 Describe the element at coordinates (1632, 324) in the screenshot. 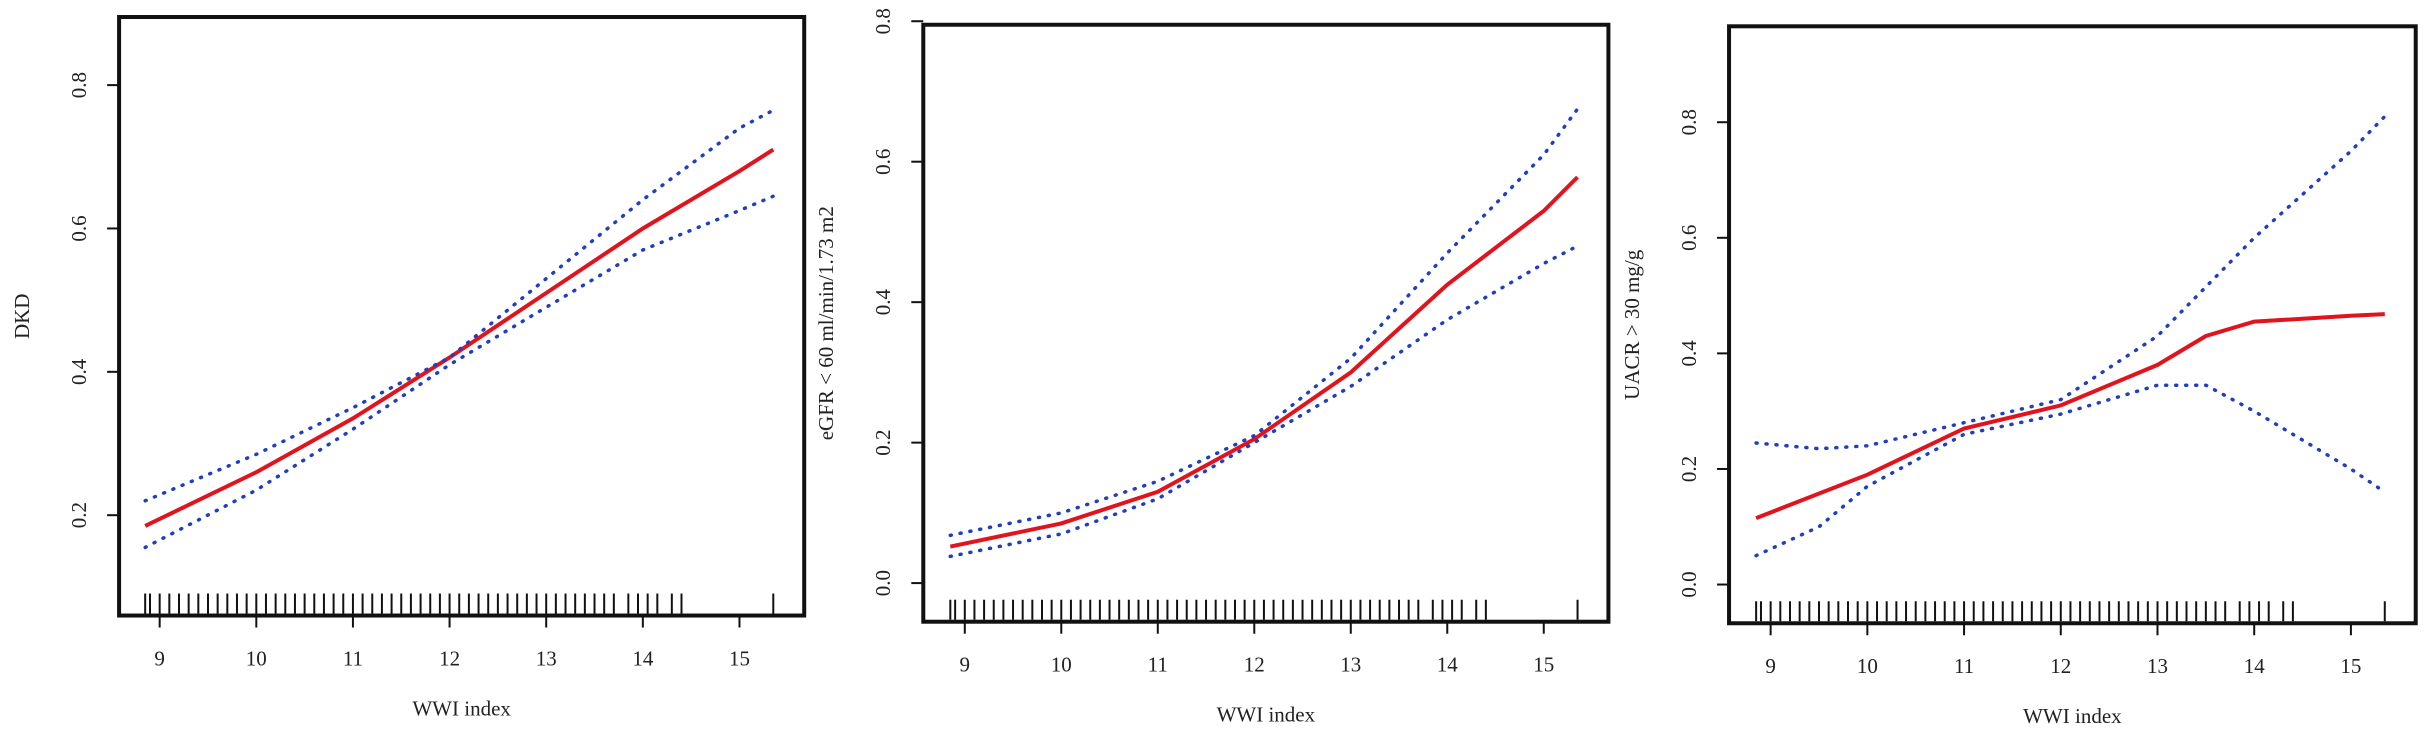

I see `y-axis-label: UACR > 30 mg/g` at that location.